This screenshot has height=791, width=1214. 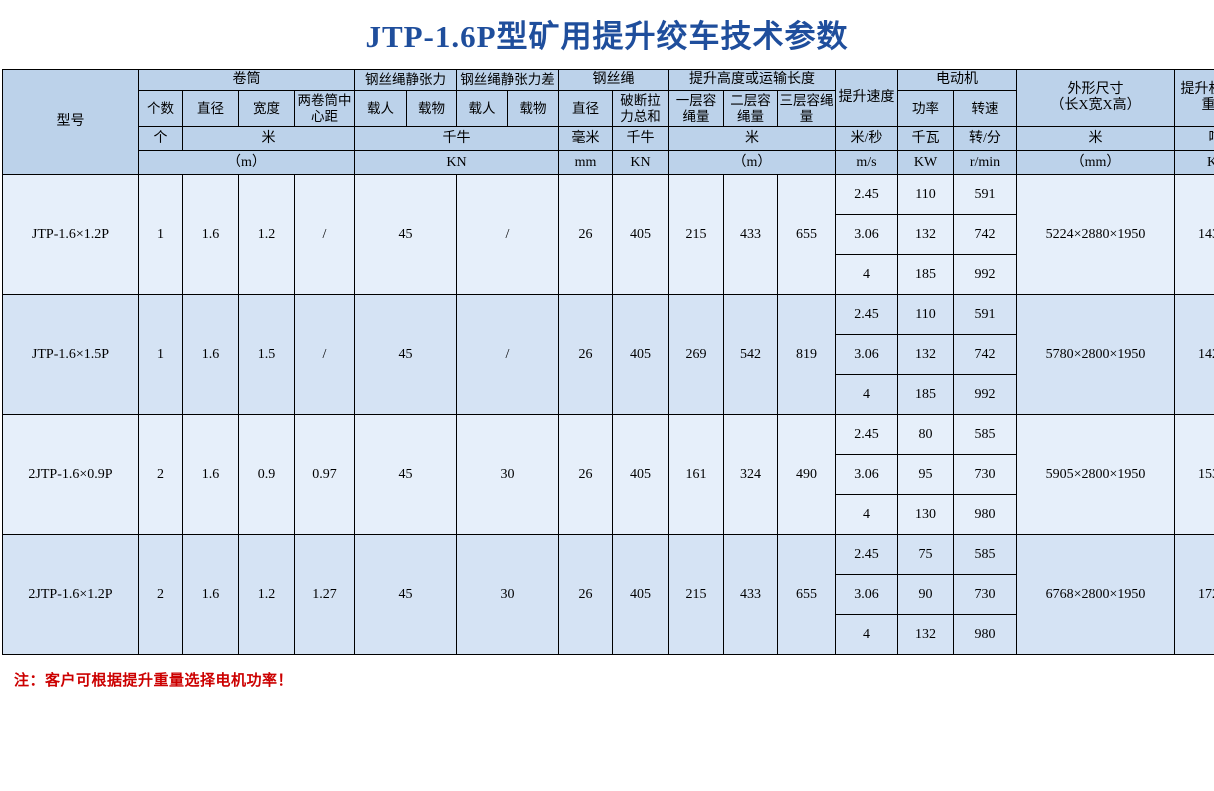 I want to click on header-rope: 钢丝绳, so click(x=613, y=80).